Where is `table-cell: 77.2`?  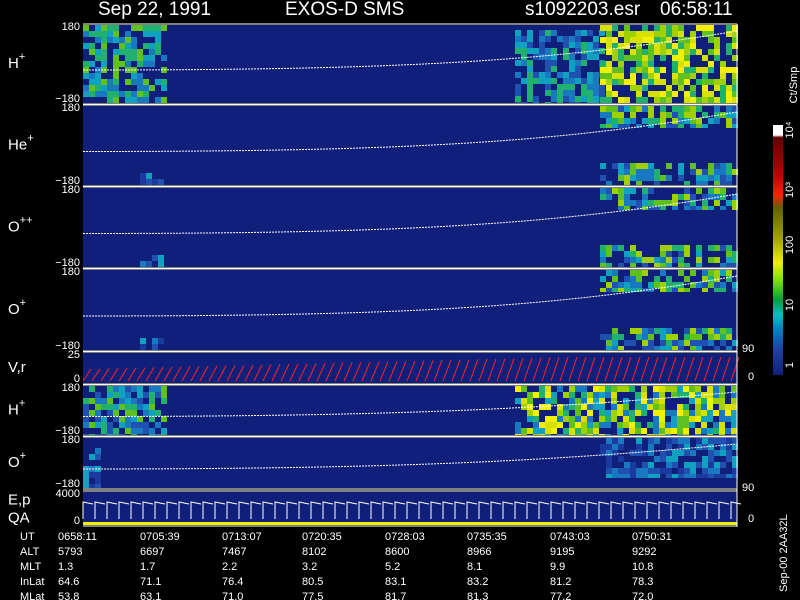
table-cell: 77.2 is located at coordinates (560, 595).